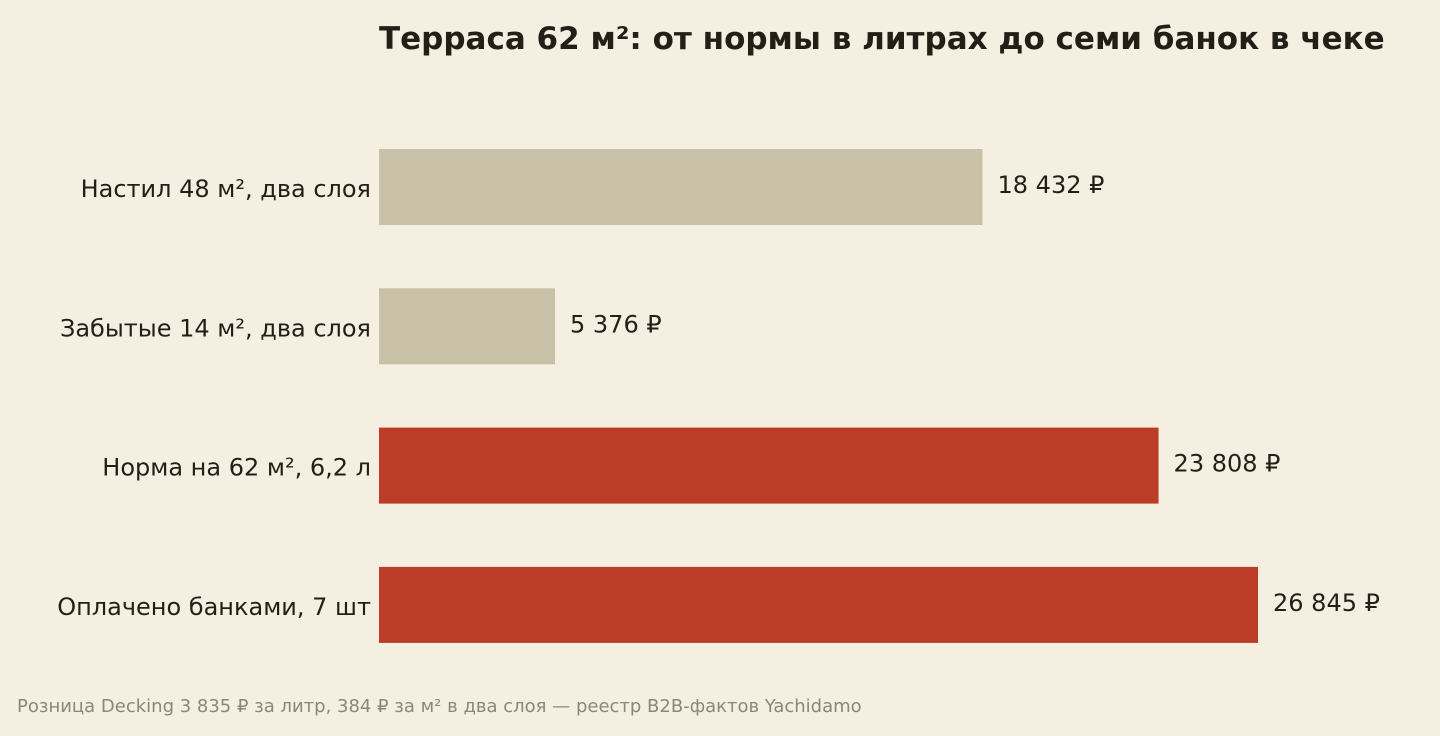 Image resolution: width=1440 pixels, height=736 pixels. Describe the element at coordinates (616, 324) in the screenshot. I see `value-label-2: 5 376 ₽` at that location.